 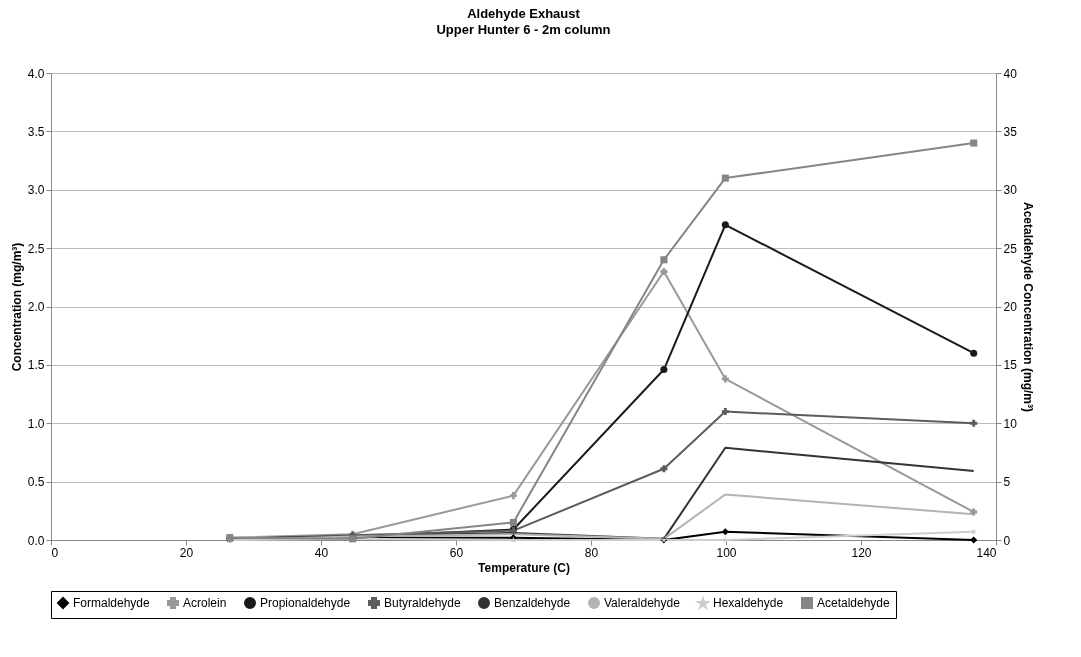 What do you see at coordinates (1010, 248) in the screenshot?
I see `y2-tick-label: 25` at bounding box center [1010, 248].